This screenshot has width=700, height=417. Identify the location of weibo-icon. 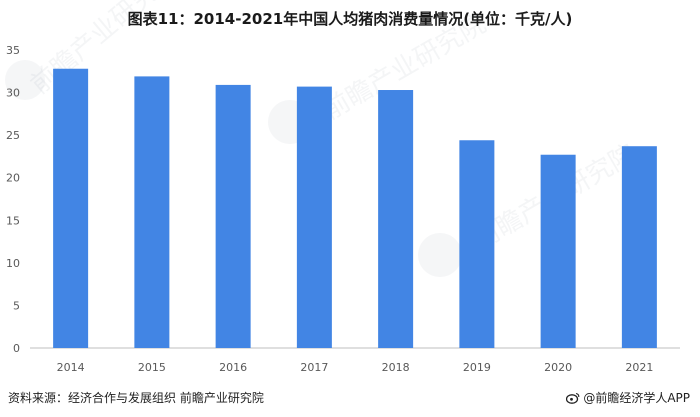
(573, 398).